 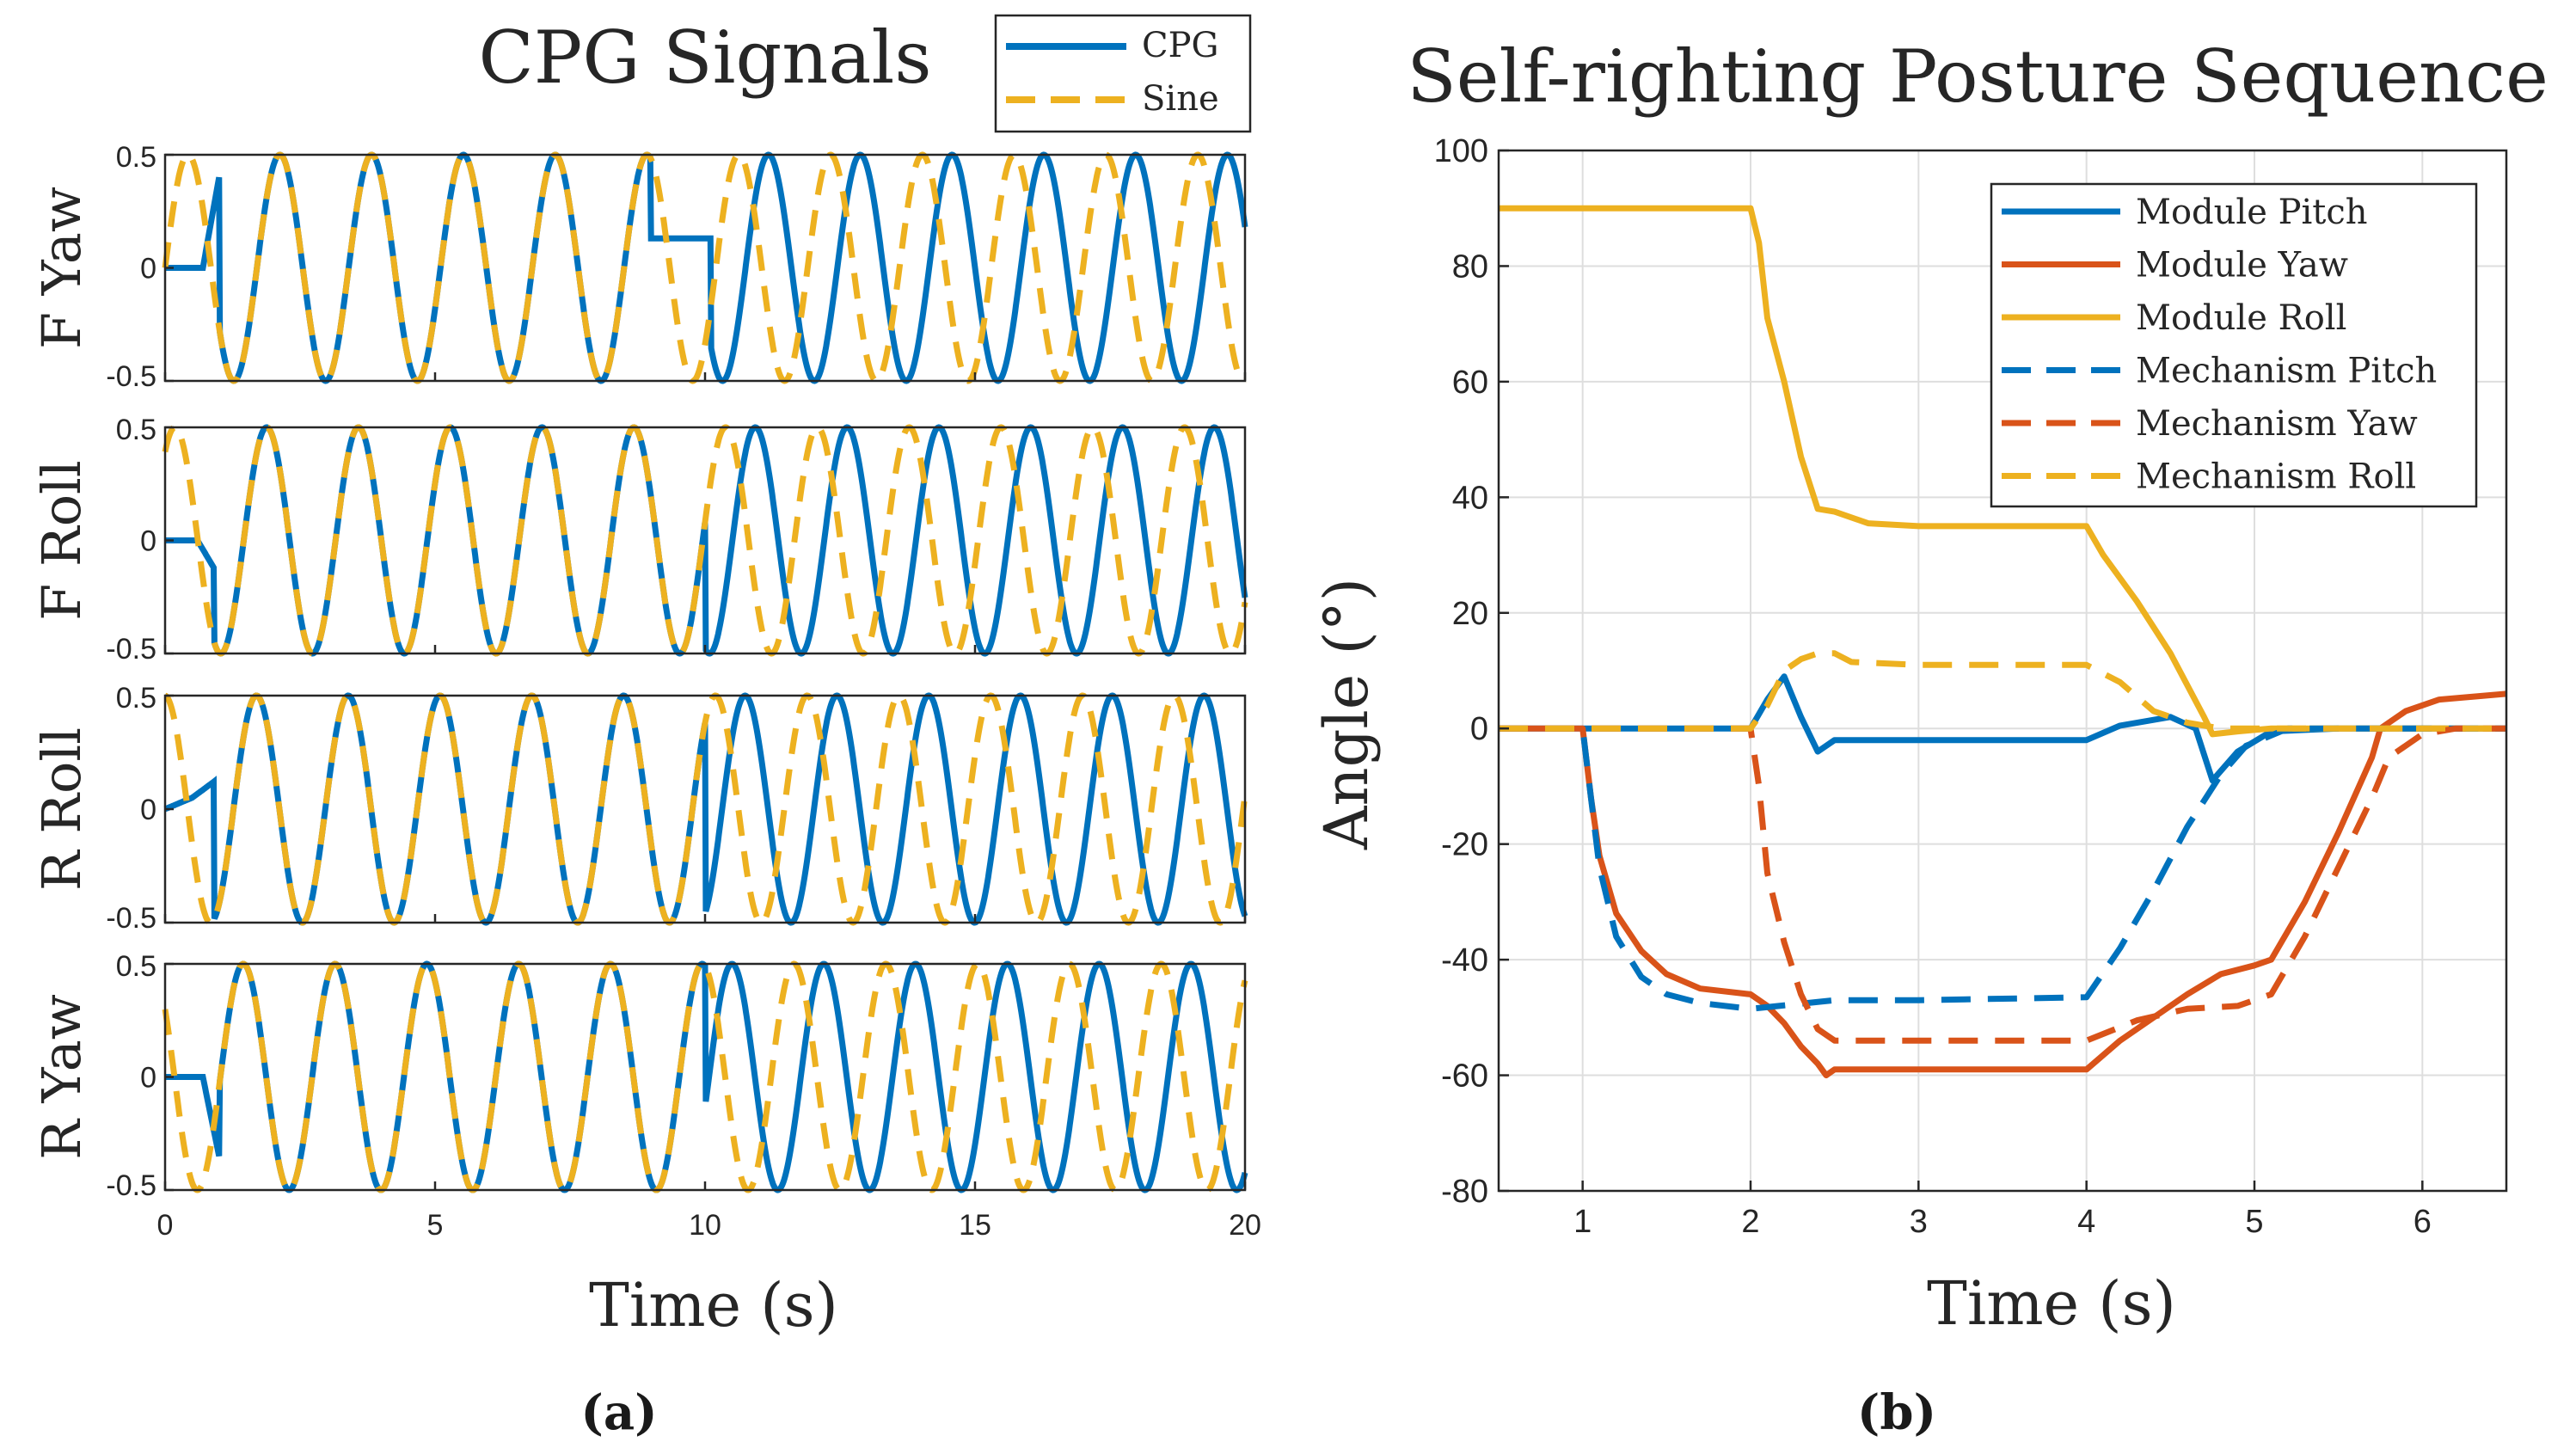 I want to click on subplot-f-roll-series-sine, so click(x=705, y=541).